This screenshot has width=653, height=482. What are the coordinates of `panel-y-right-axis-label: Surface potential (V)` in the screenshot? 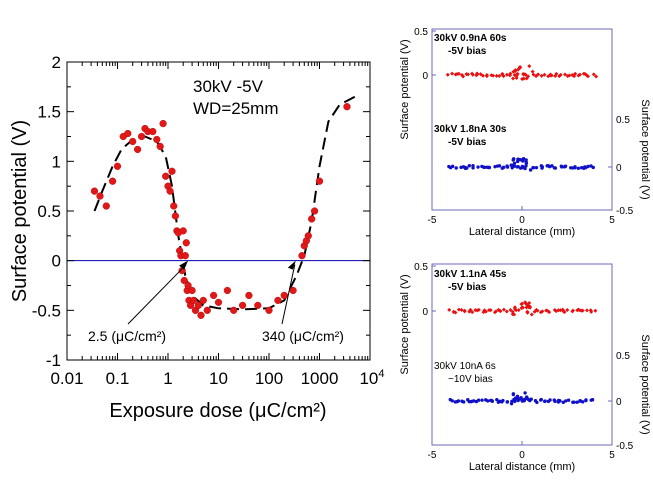 It's located at (645, 384).